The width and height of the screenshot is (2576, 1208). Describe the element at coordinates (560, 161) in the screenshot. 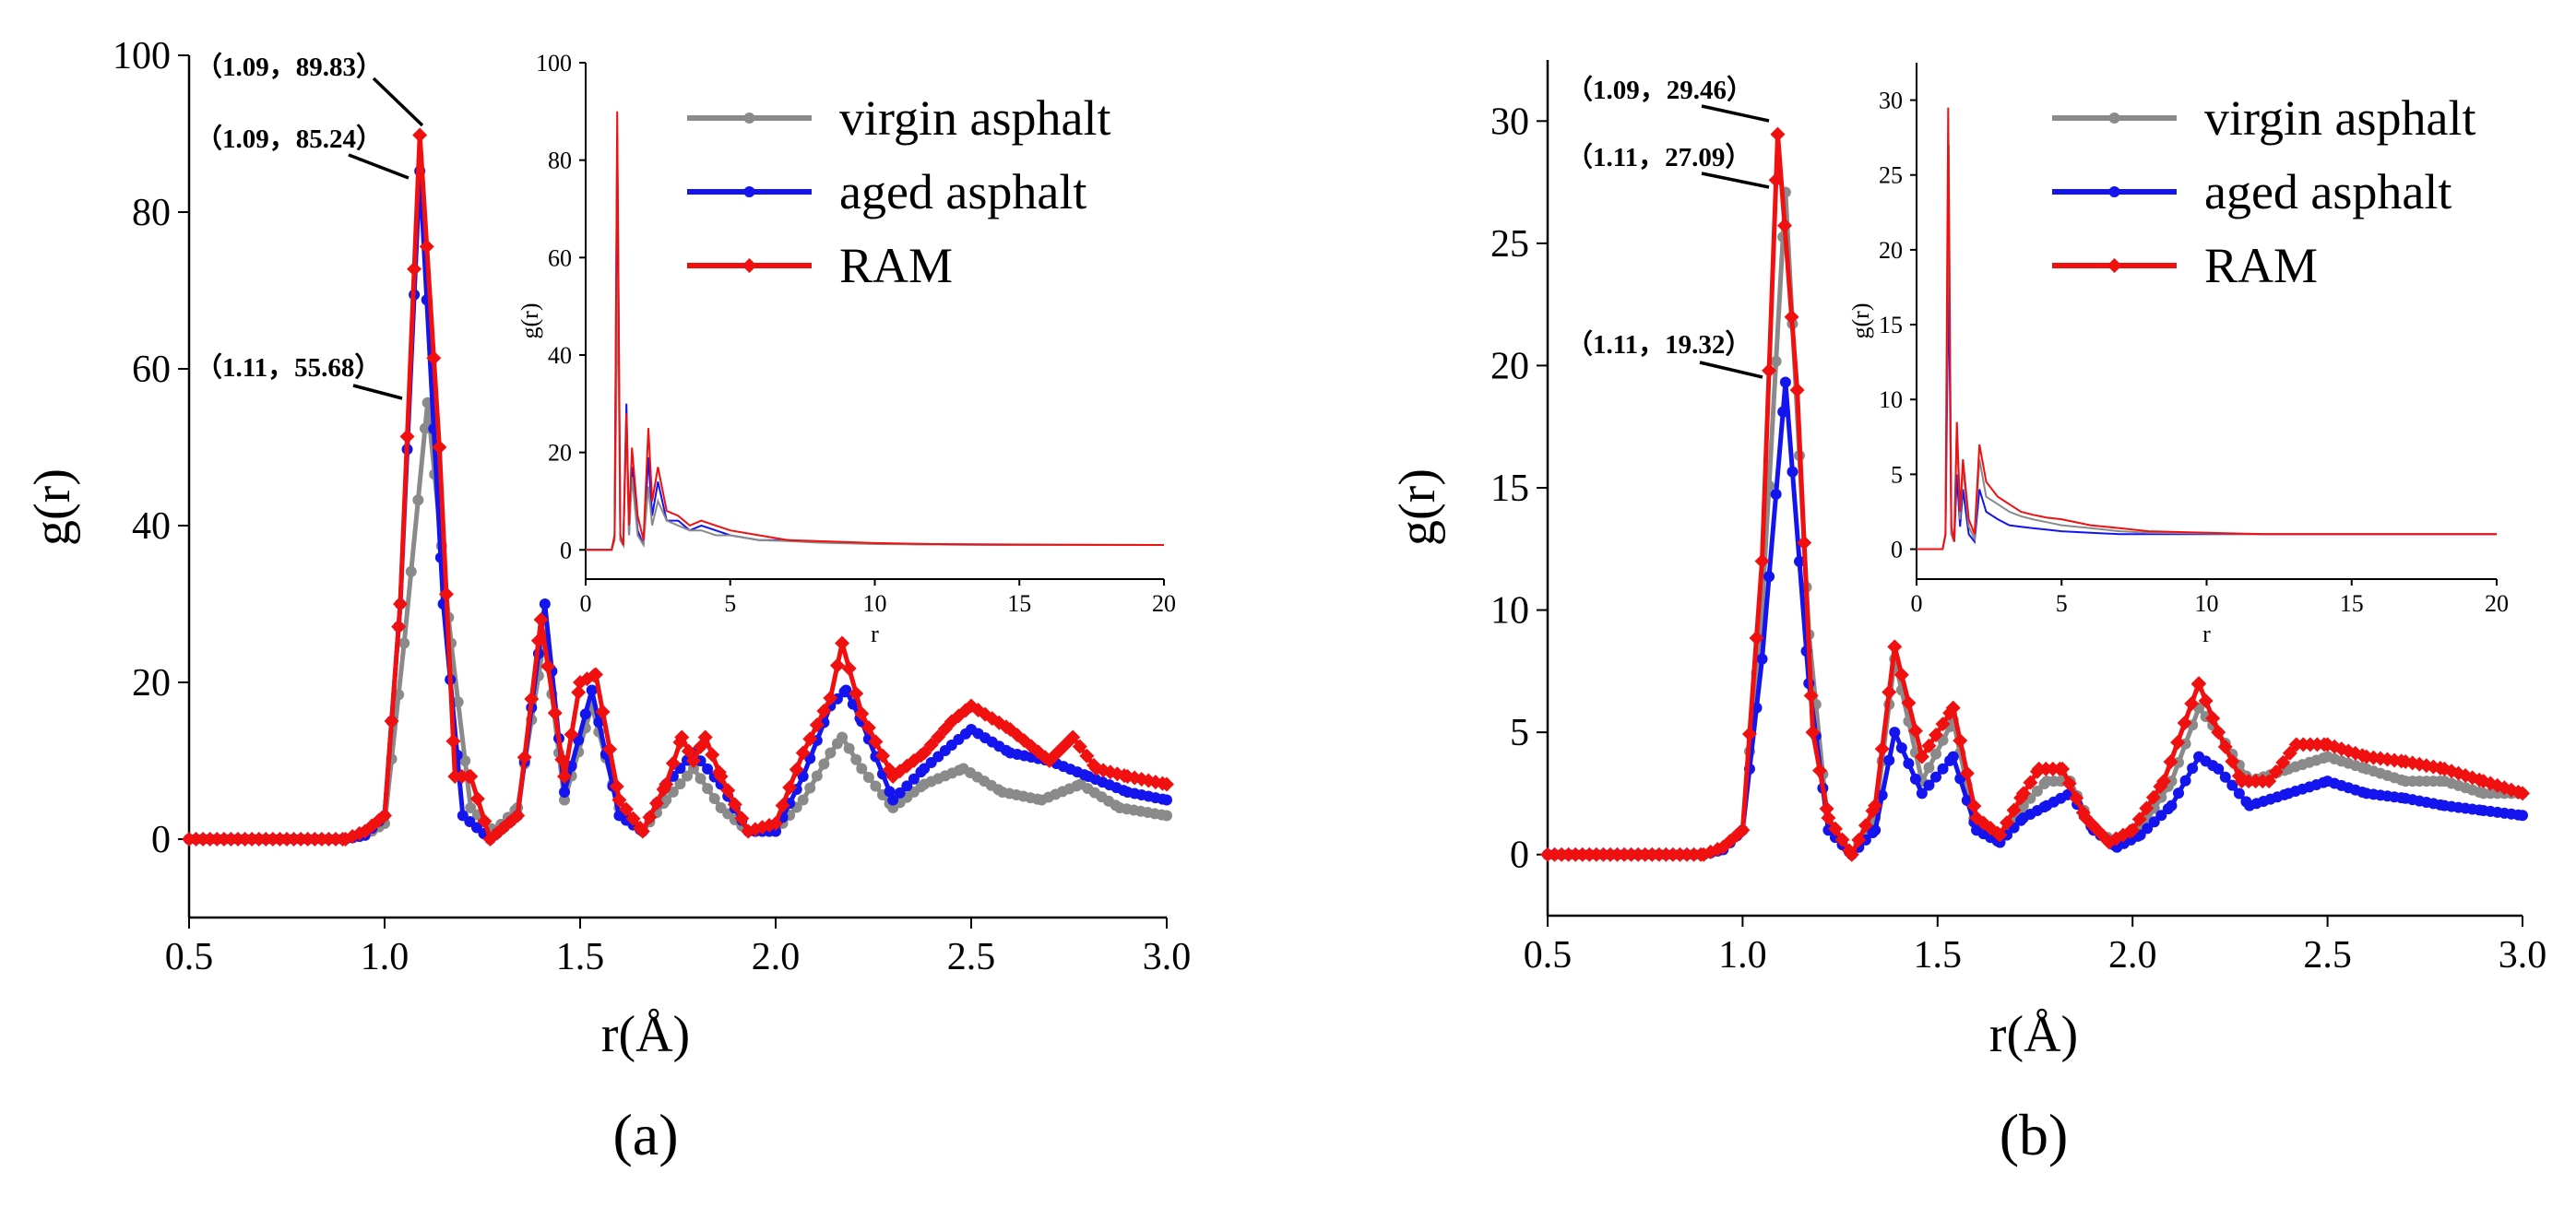

I see `inset-y-tick-label: 80` at that location.